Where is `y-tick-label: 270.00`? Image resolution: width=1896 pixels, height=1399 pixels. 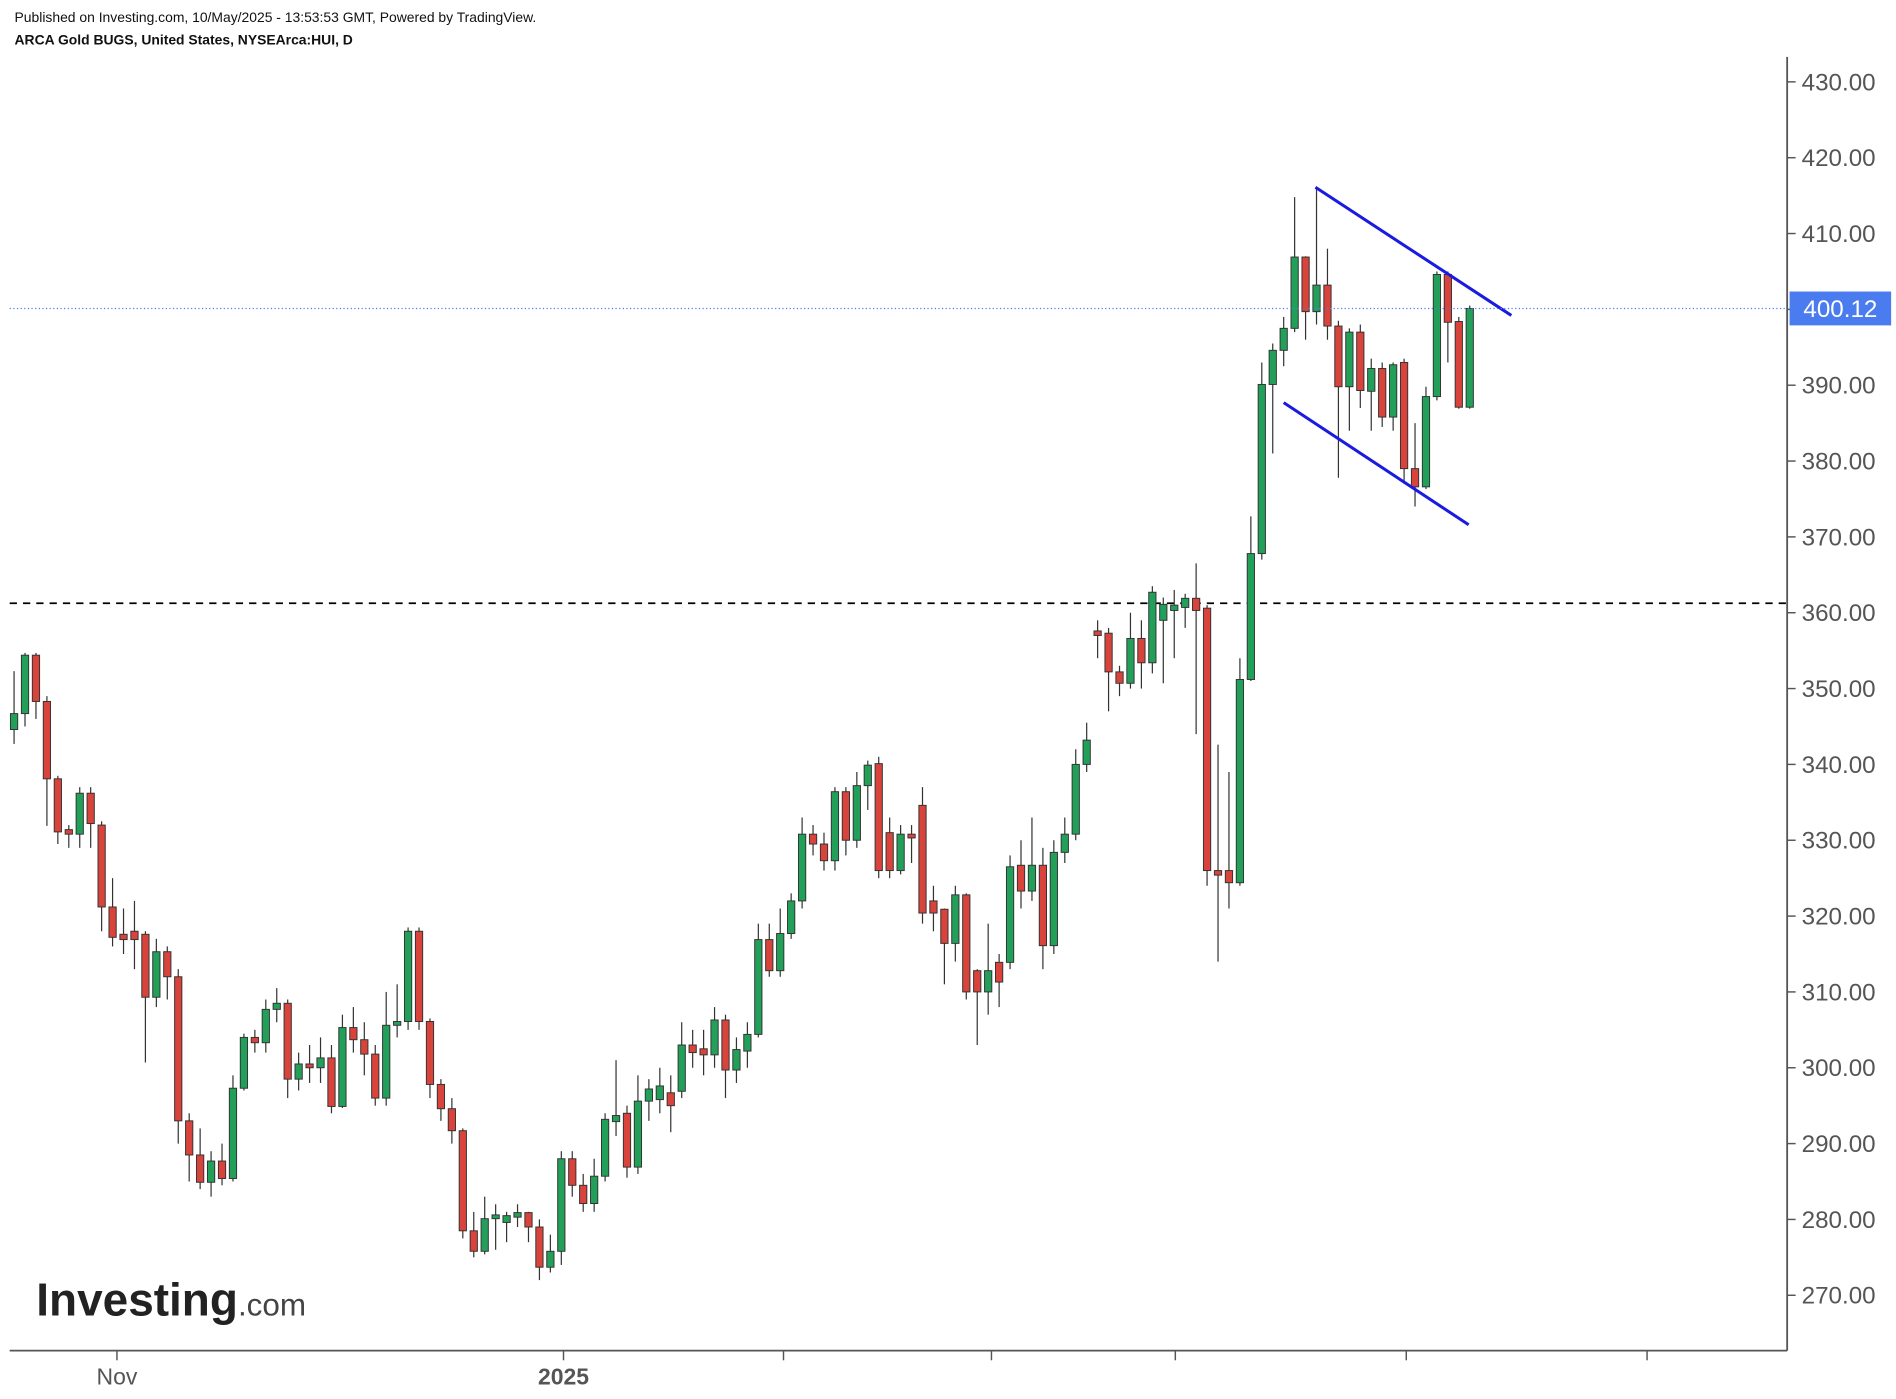 y-tick-label: 270.00 is located at coordinates (1839, 1296).